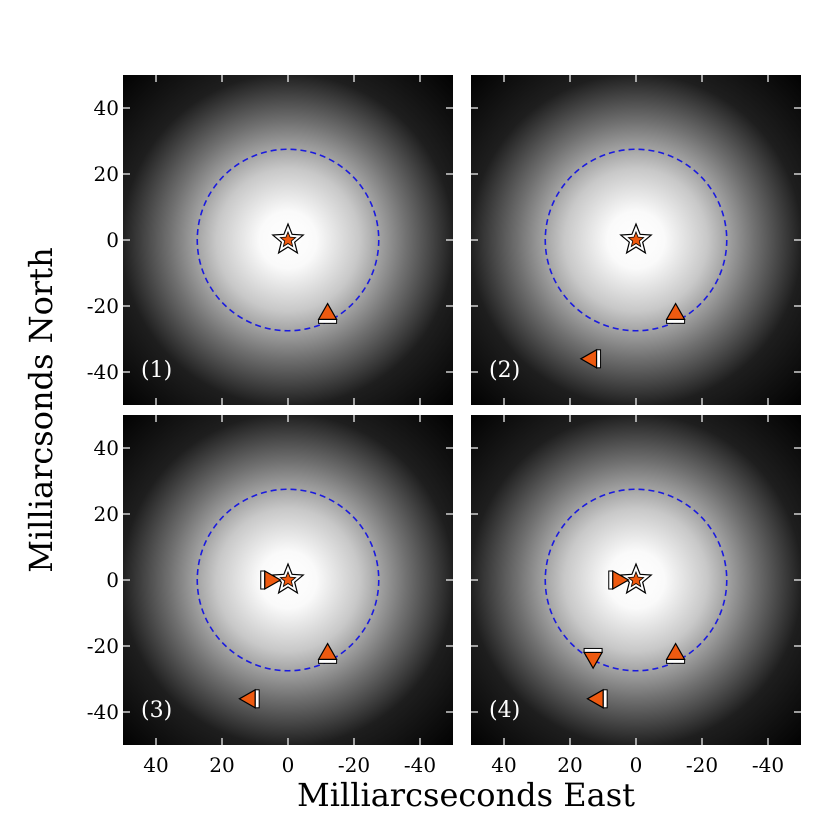  I want to click on y-axis-label: Milliarcsonds North, so click(41, 409).